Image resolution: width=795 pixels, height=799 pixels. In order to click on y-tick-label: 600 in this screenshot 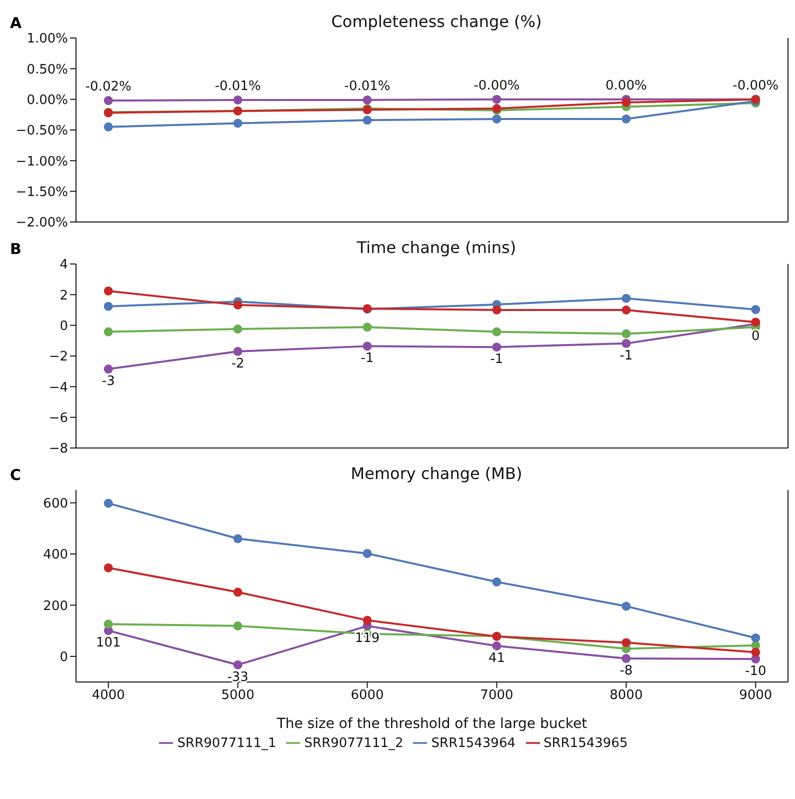, I will do `click(55, 504)`.